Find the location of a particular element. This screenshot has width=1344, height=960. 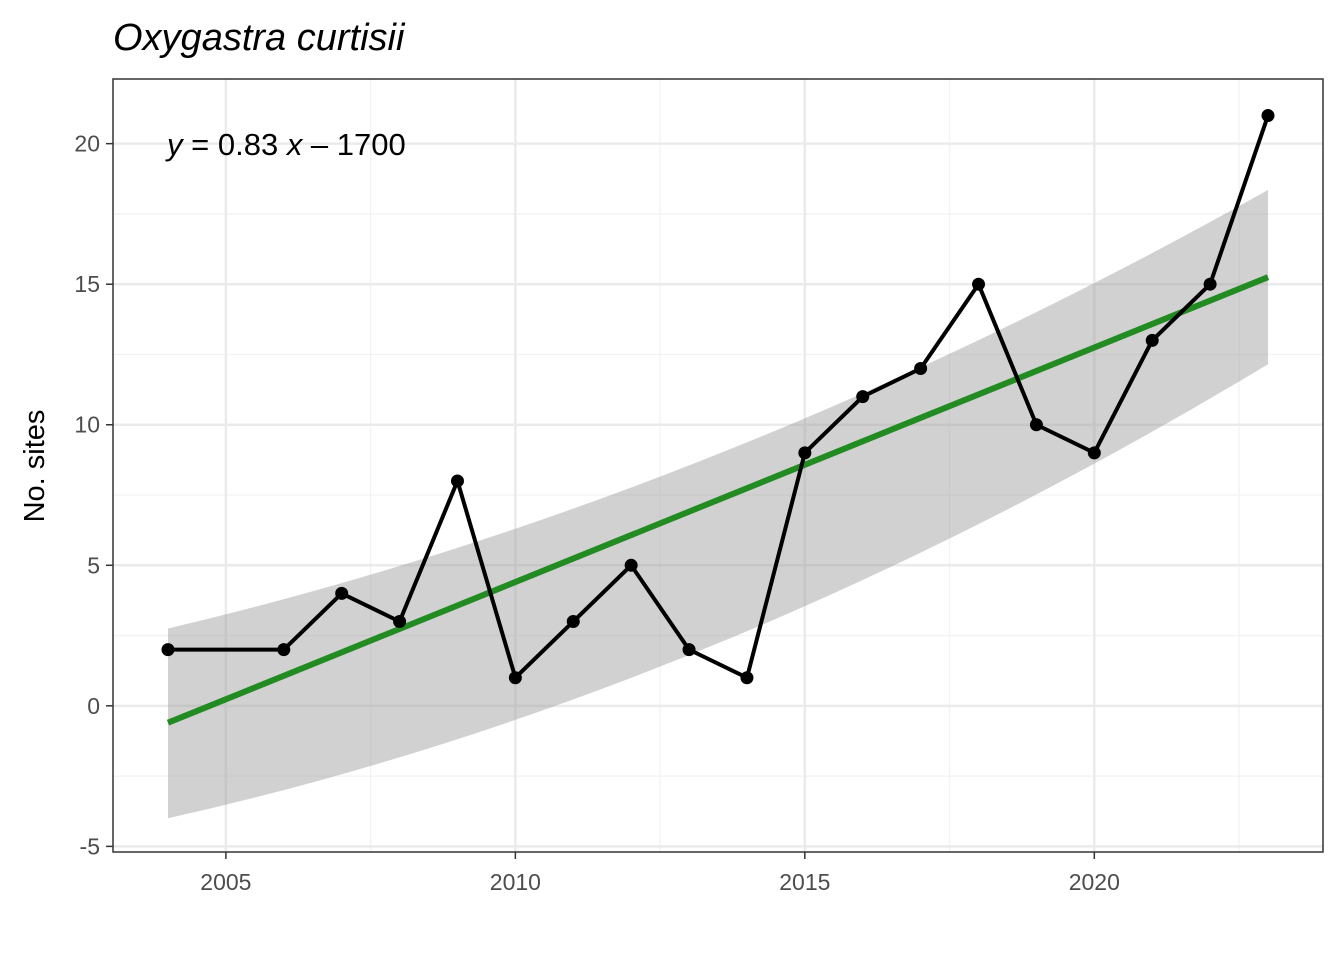

y-tick-label--5: -5 is located at coordinates (90, 846).